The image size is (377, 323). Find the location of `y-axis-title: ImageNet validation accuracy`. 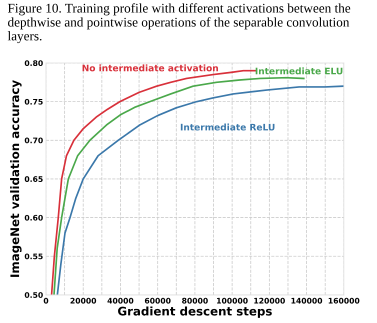

y-axis-title: ImageNet validation accuracy is located at coordinates (16, 178).